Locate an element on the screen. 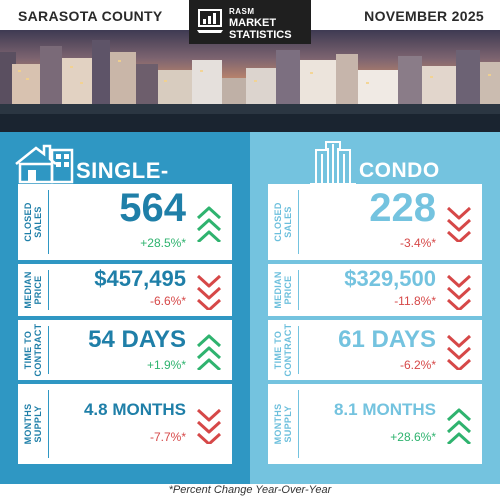 The image size is (500, 500). single-family-median-price-card: MEDIAN PRICE $457,495 -6.6%* is located at coordinates (125, 290).